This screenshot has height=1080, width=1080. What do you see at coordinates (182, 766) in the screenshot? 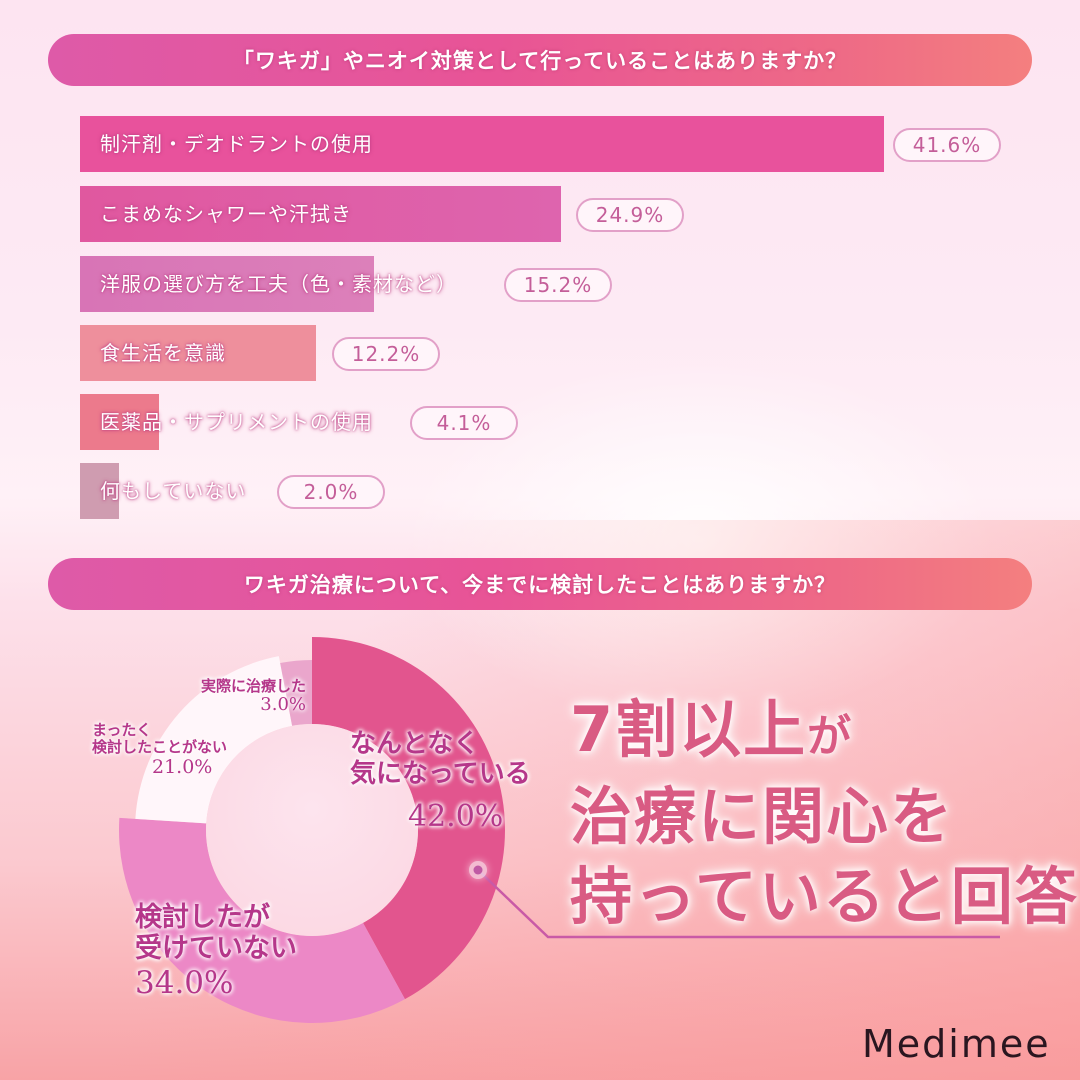
I see `slice-value: 21.0%` at bounding box center [182, 766].